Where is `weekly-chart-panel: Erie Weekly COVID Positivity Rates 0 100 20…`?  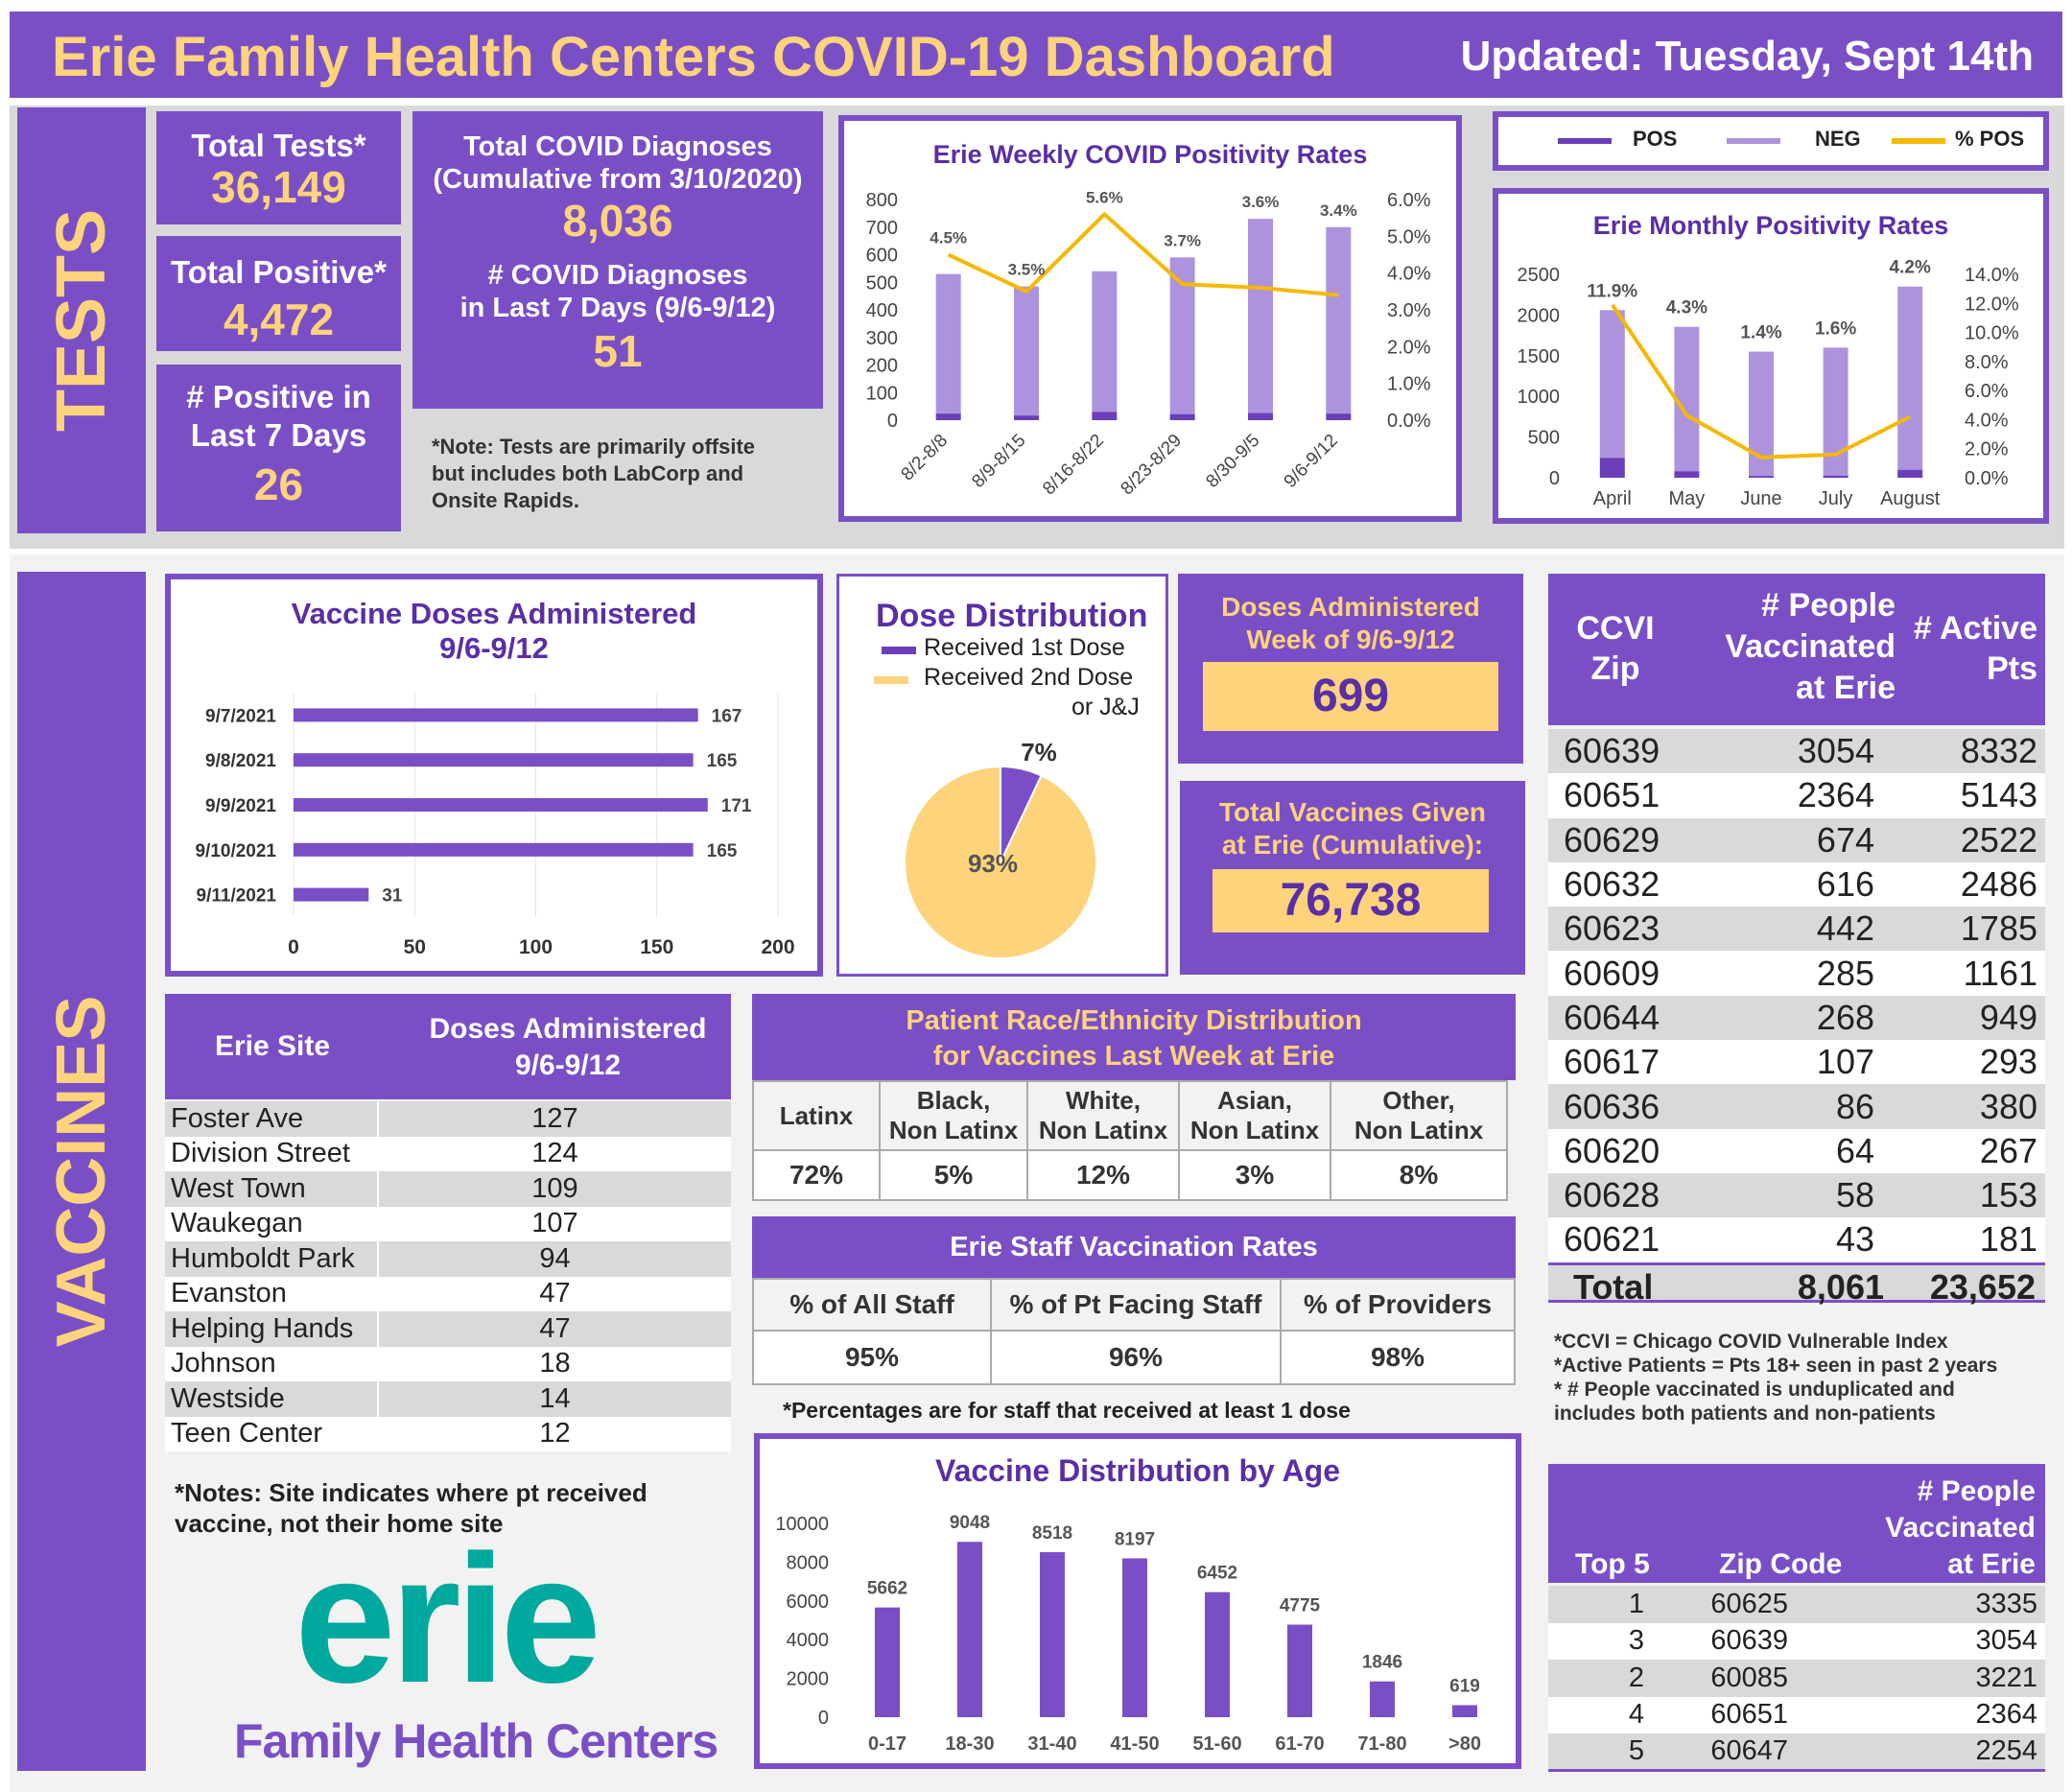
weekly-chart-panel: Erie Weekly COVID Positivity Rates 0 100 20… is located at coordinates (1150, 318).